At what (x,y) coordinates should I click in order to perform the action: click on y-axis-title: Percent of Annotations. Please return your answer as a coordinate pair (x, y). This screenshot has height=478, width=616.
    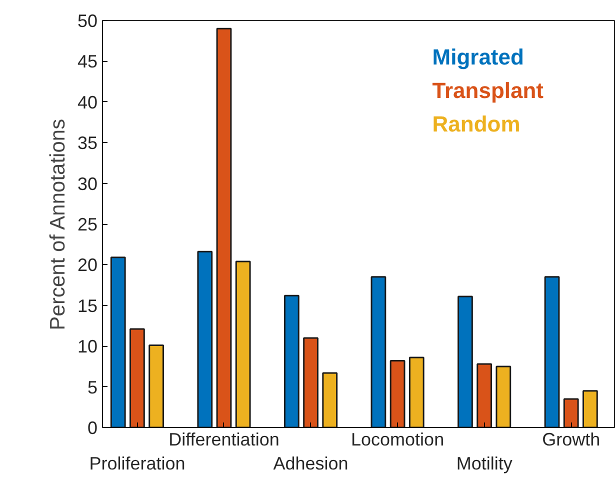
    Looking at the image, I should click on (58, 224).